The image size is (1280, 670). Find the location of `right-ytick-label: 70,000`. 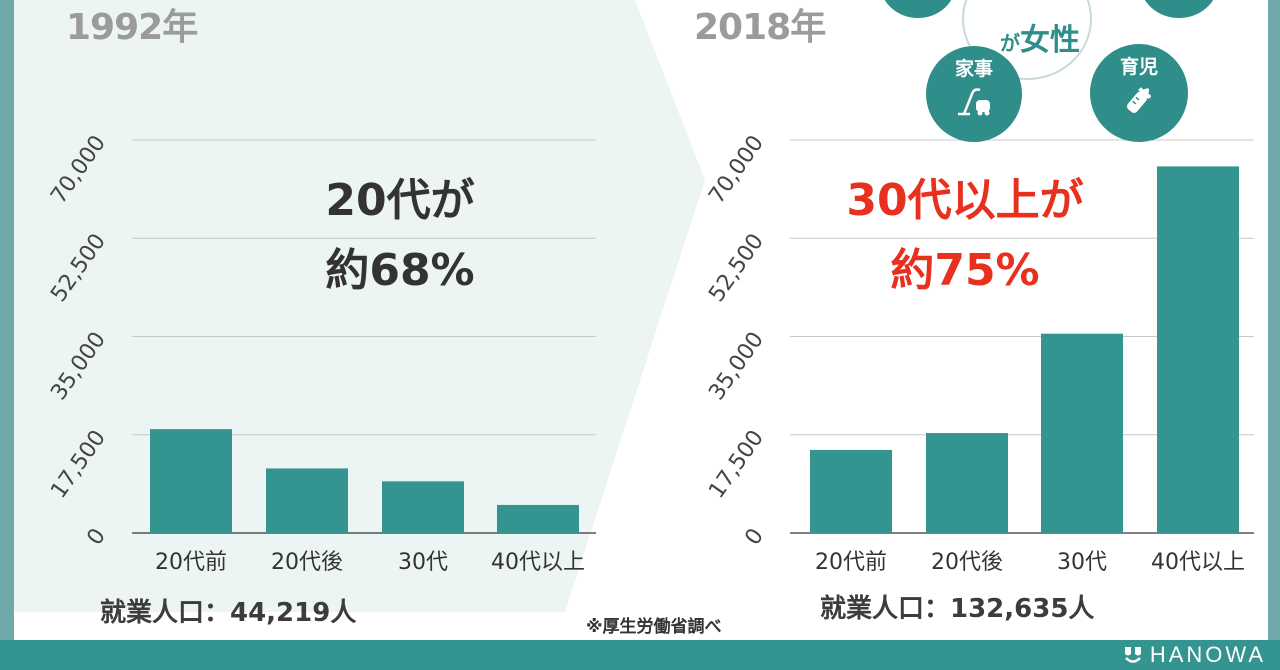

right-ytick-label: 70,000 is located at coordinates (736, 169).